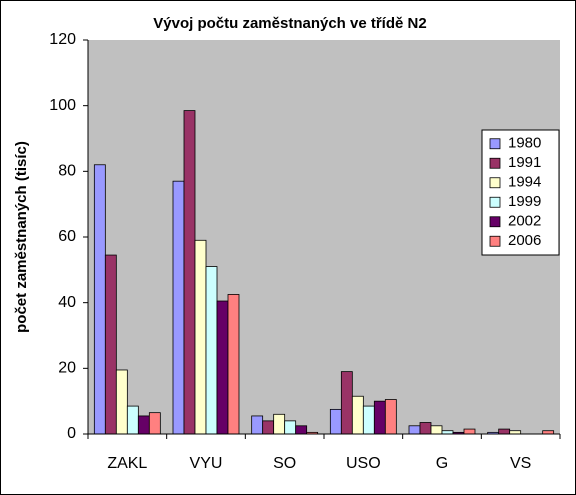 This screenshot has width=576, height=495. Describe the element at coordinates (71, 433) in the screenshot. I see `y-tick-label: 0` at that location.